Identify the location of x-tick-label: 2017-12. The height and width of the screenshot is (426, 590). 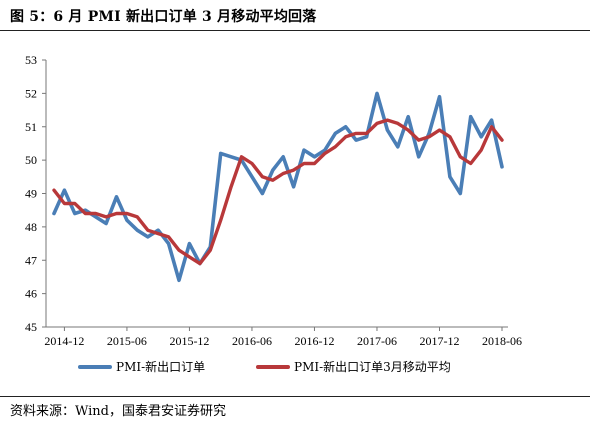
(439, 341).